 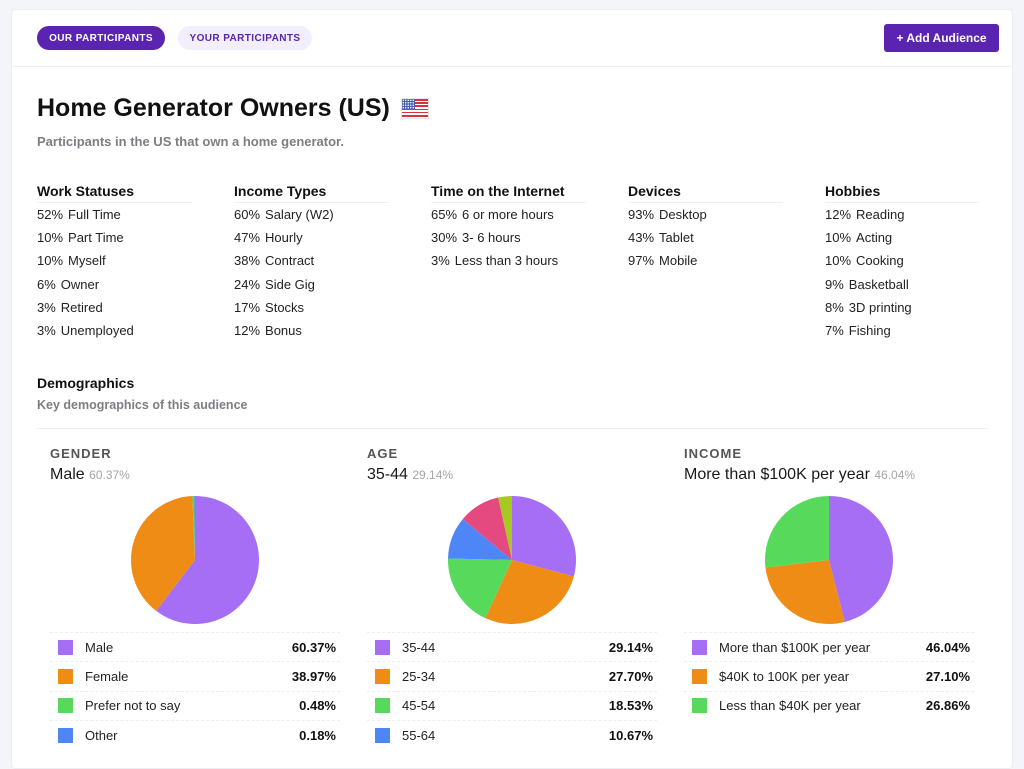 I want to click on stat-percent: 38%, so click(x=247, y=261).